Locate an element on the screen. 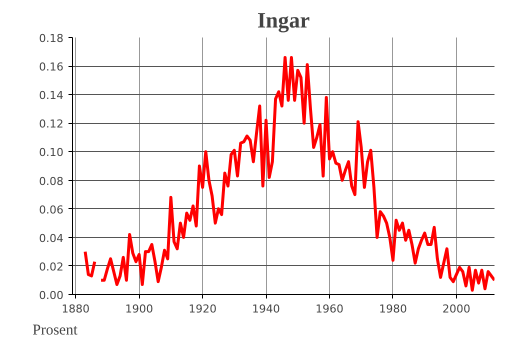 Image resolution: width=514 pixels, height=343 pixels. y-tick-label: 0.14 is located at coordinates (51, 95).